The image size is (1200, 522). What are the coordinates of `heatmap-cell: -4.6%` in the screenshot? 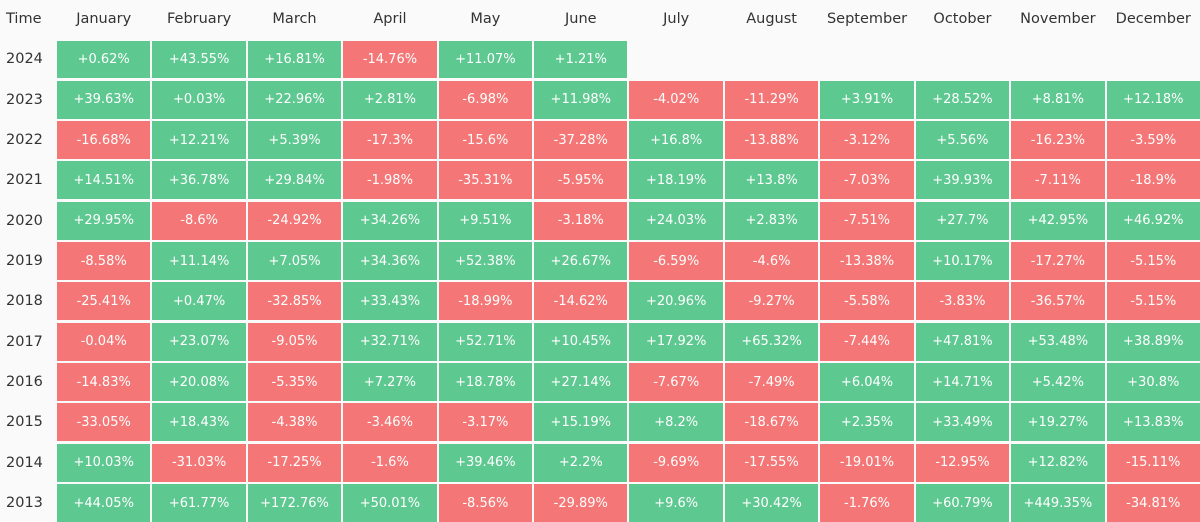 It's located at (771, 261).